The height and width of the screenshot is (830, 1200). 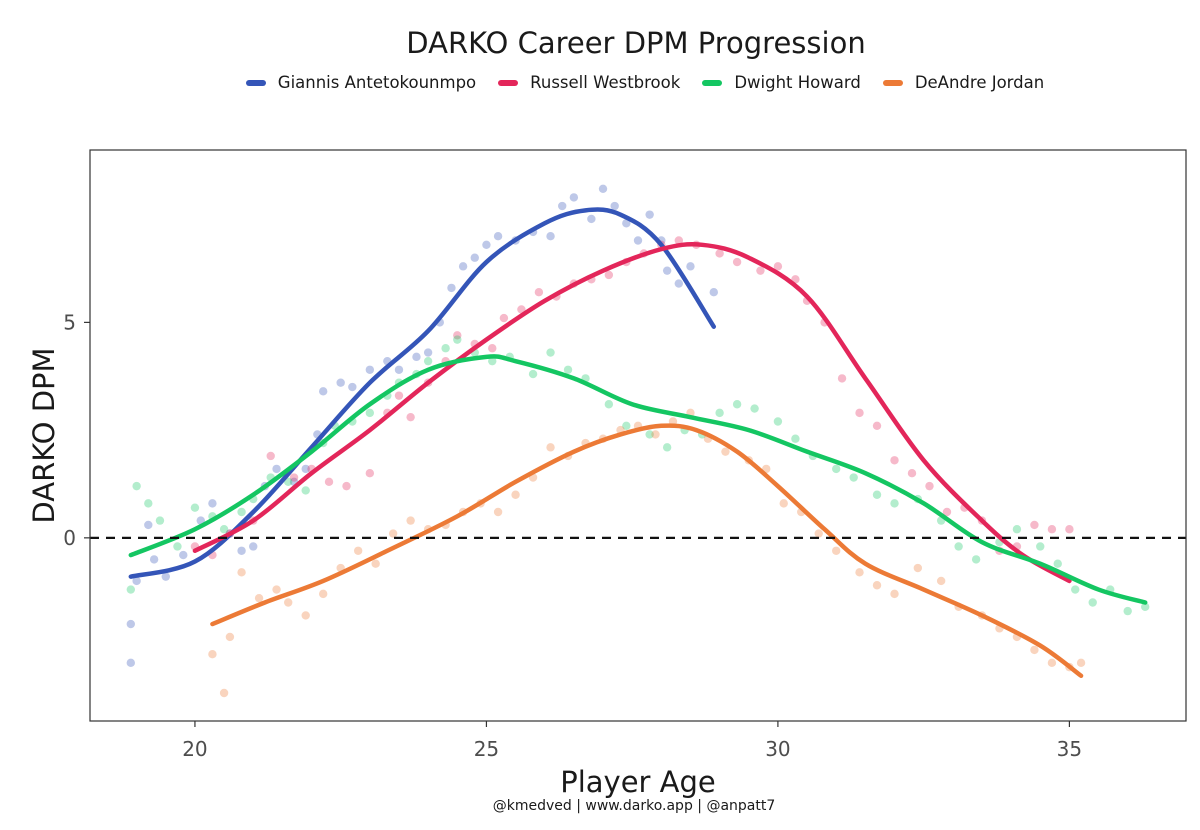 What do you see at coordinates (1069, 749) in the screenshot?
I see `x-tick-label: 35` at bounding box center [1069, 749].